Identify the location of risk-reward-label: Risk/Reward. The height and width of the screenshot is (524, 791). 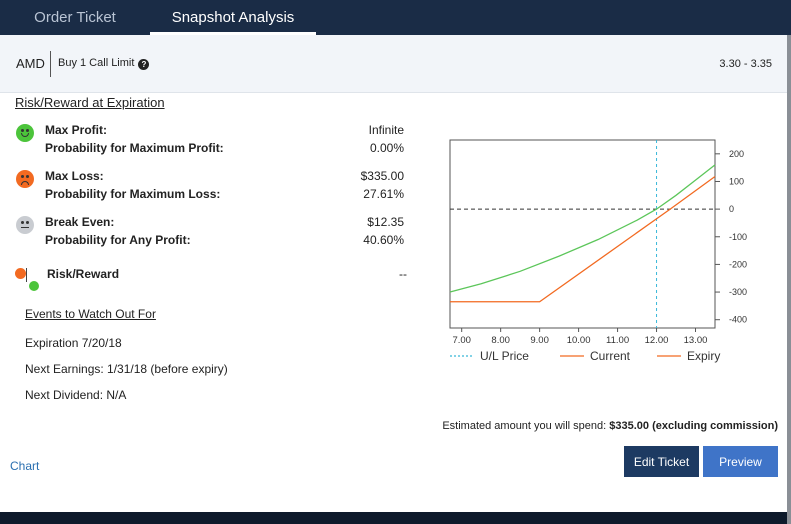
(83, 274).